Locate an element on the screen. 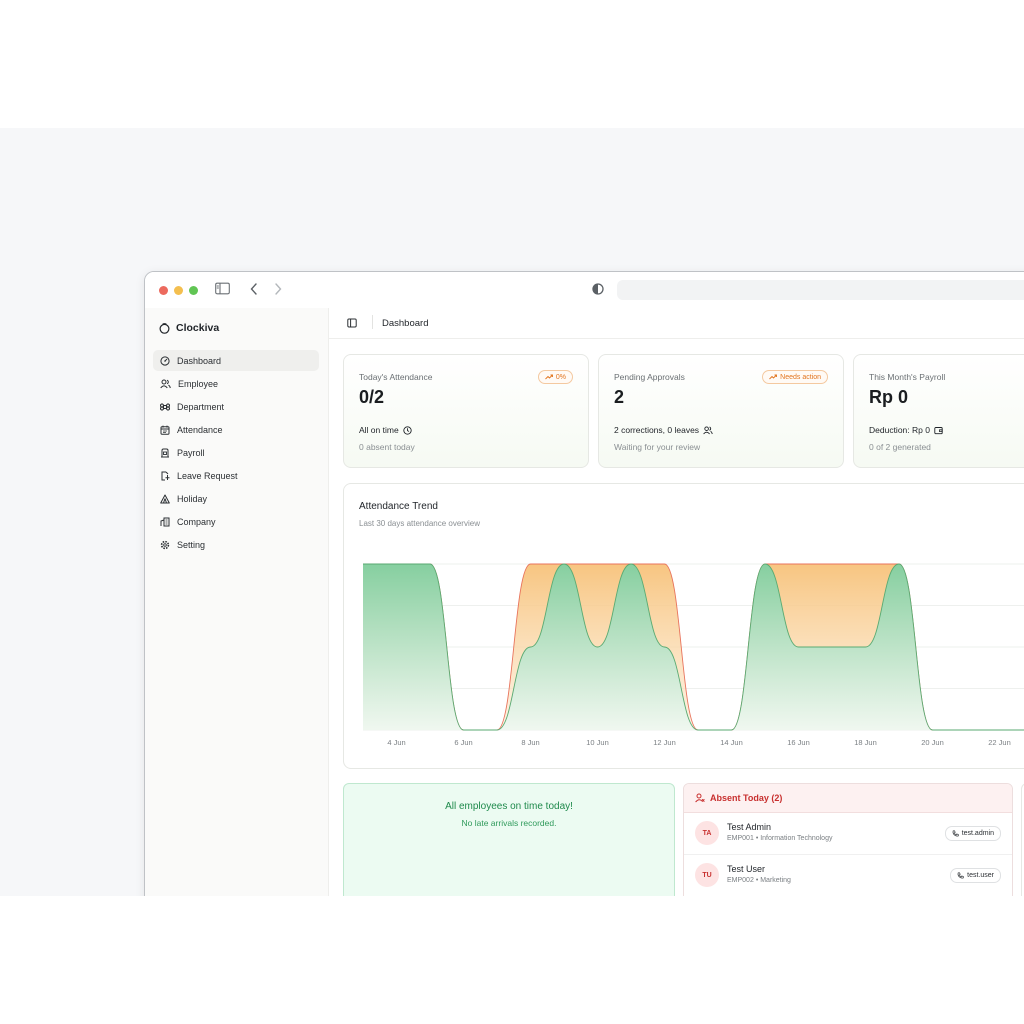  avatar: TU is located at coordinates (707, 875).